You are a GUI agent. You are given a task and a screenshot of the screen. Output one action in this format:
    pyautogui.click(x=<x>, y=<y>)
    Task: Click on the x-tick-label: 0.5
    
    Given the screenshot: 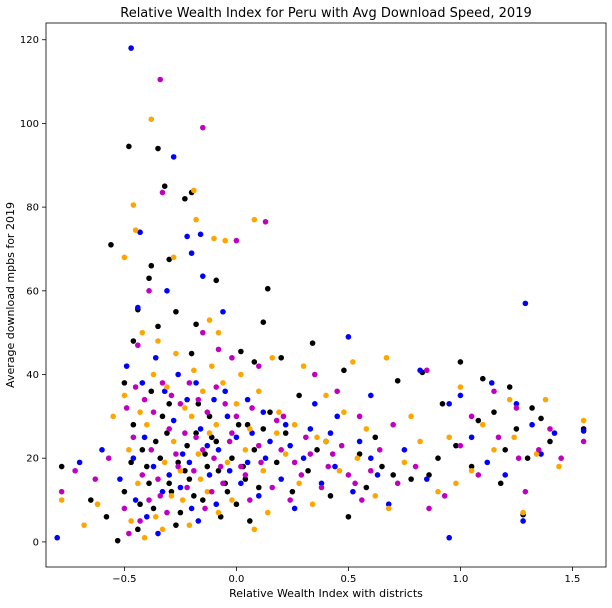 What is the action you would take?
    pyautogui.click(x=348, y=579)
    